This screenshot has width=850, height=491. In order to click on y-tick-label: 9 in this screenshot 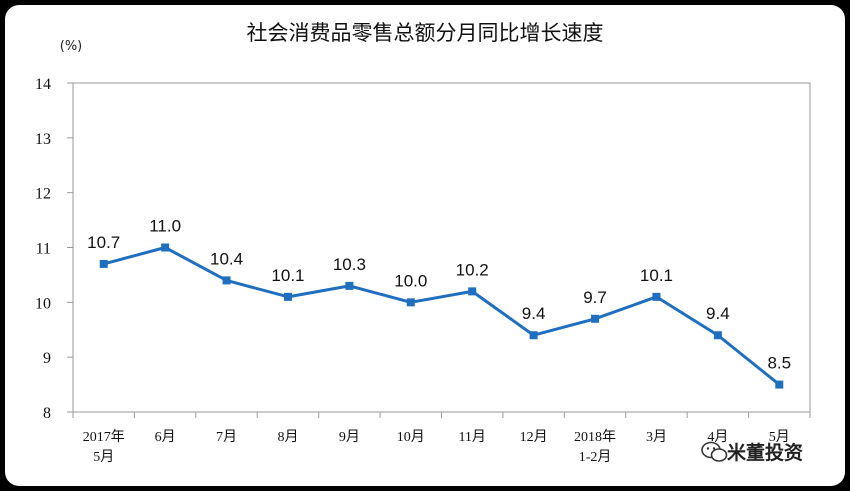, I will do `click(47, 358)`.